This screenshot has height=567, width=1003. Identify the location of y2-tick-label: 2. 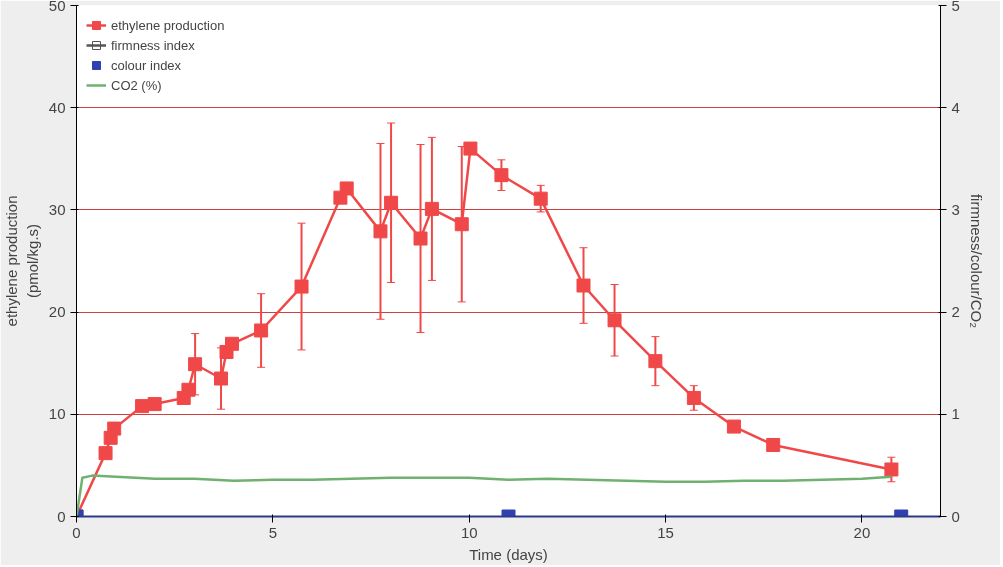
(955, 312).